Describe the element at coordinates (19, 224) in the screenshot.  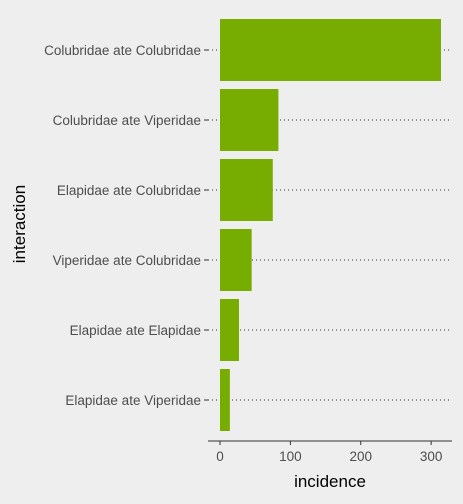
I see `y-axis-title: interaction` at that location.